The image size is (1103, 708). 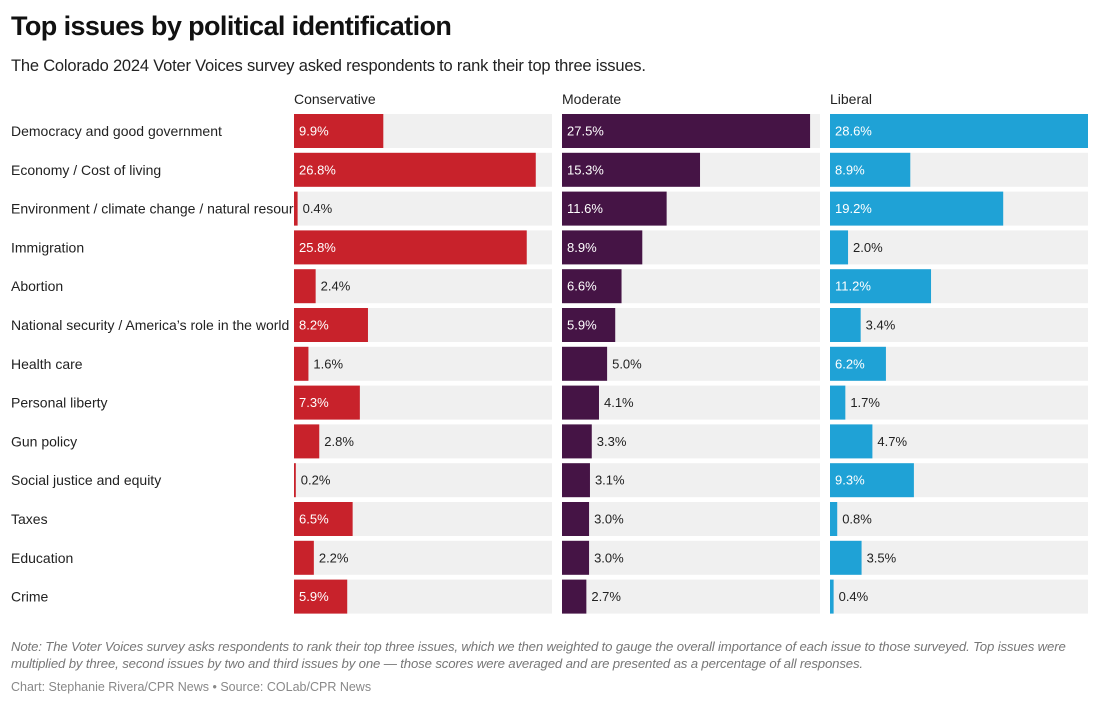 What do you see at coordinates (44, 441) in the screenshot?
I see `category-label-gun-policy: Gun policy` at bounding box center [44, 441].